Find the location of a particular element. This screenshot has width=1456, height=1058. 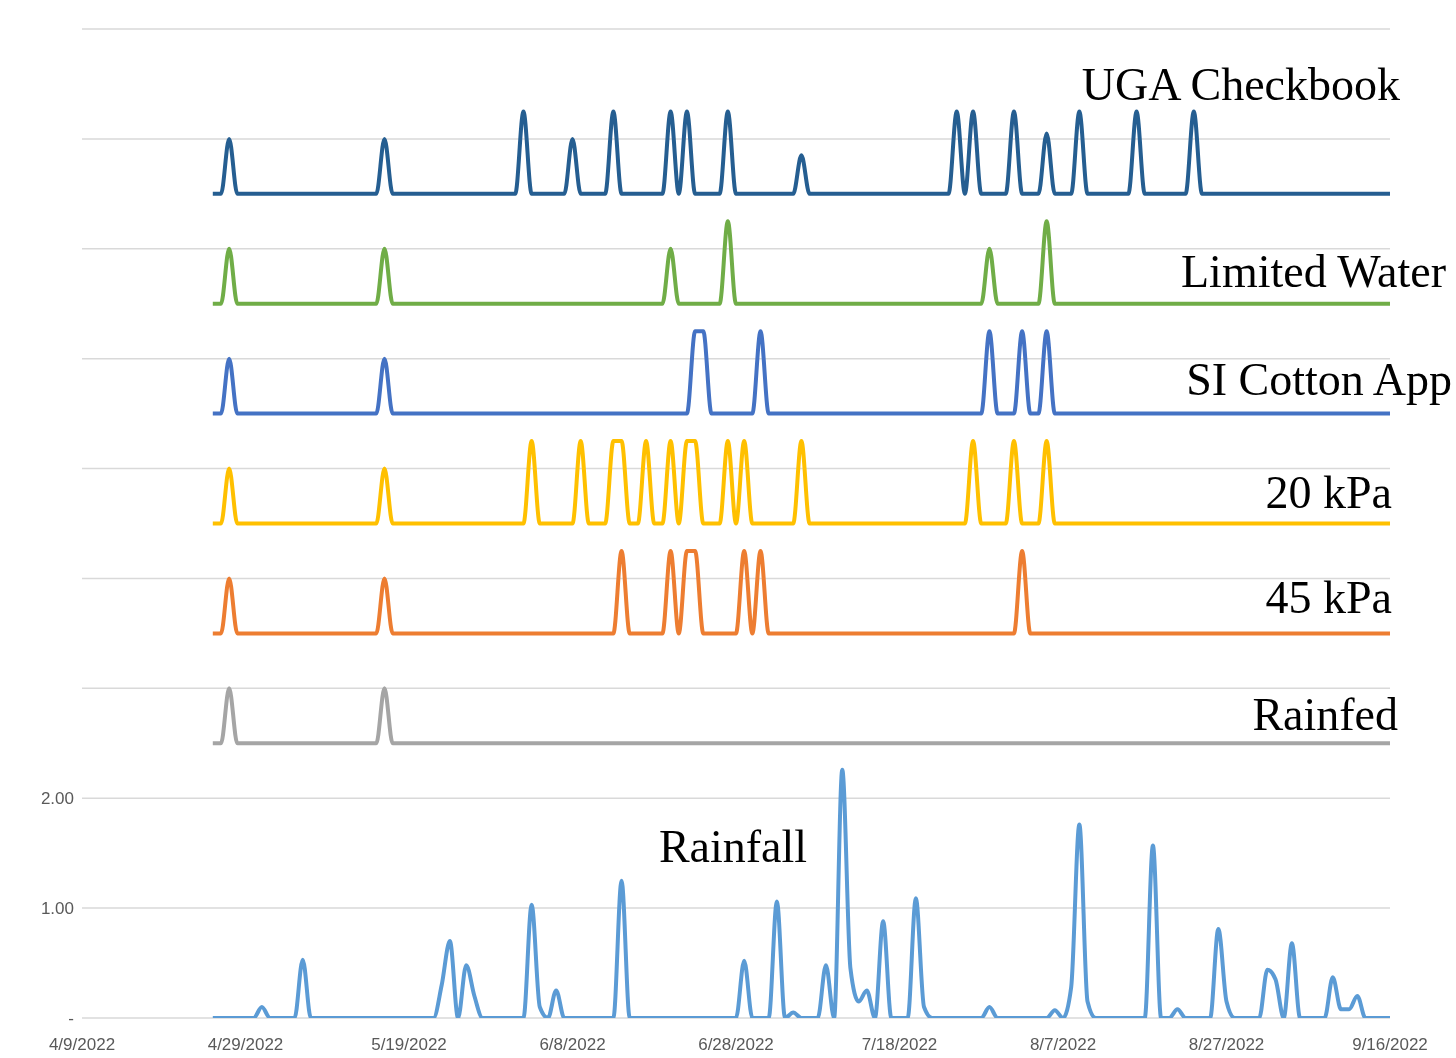

x-tick-label: 7/18/2022 is located at coordinates (899, 1044).